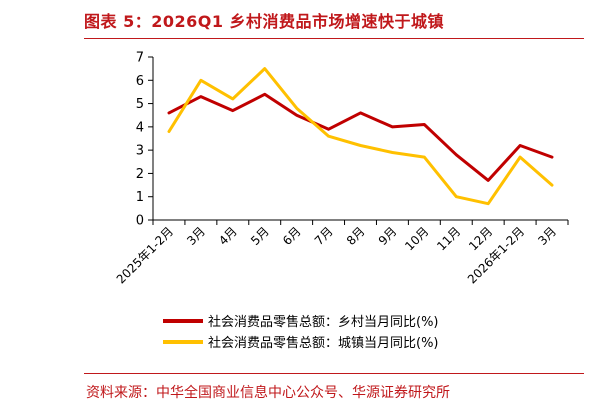  What do you see at coordinates (260, 236) in the screenshot?
I see `x-tick-label: 5月` at bounding box center [260, 236].